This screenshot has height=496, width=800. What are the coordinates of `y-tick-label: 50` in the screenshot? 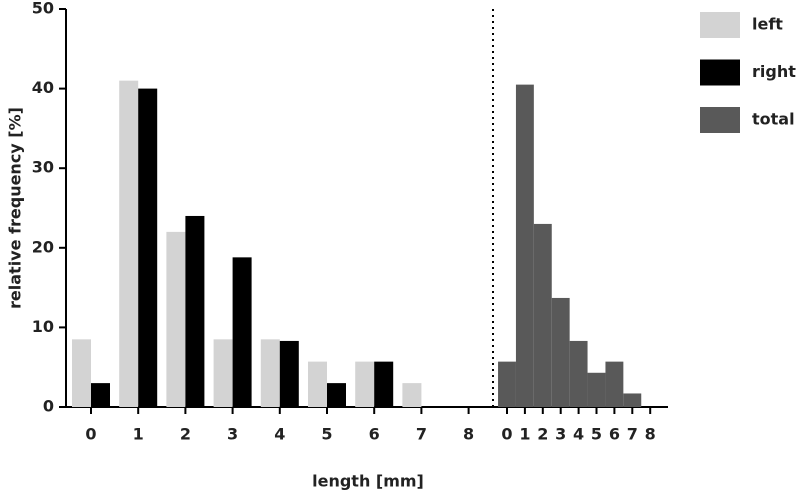 It's located at (43, 9).